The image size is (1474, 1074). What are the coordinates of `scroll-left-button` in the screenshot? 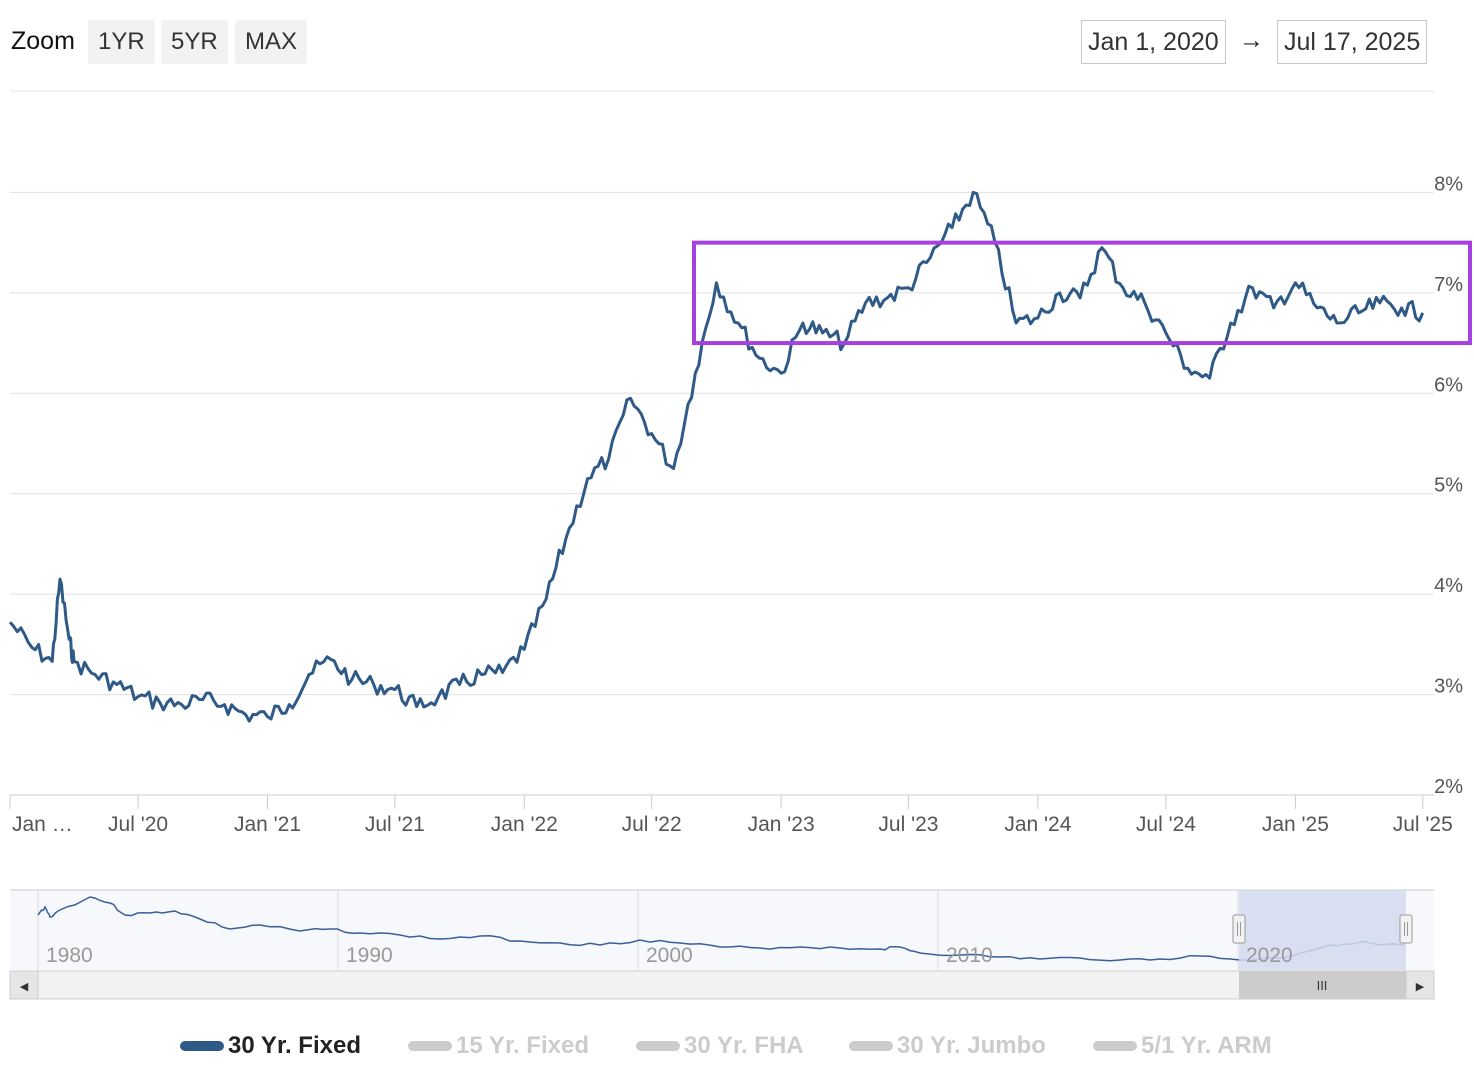 It's located at (24, 985).